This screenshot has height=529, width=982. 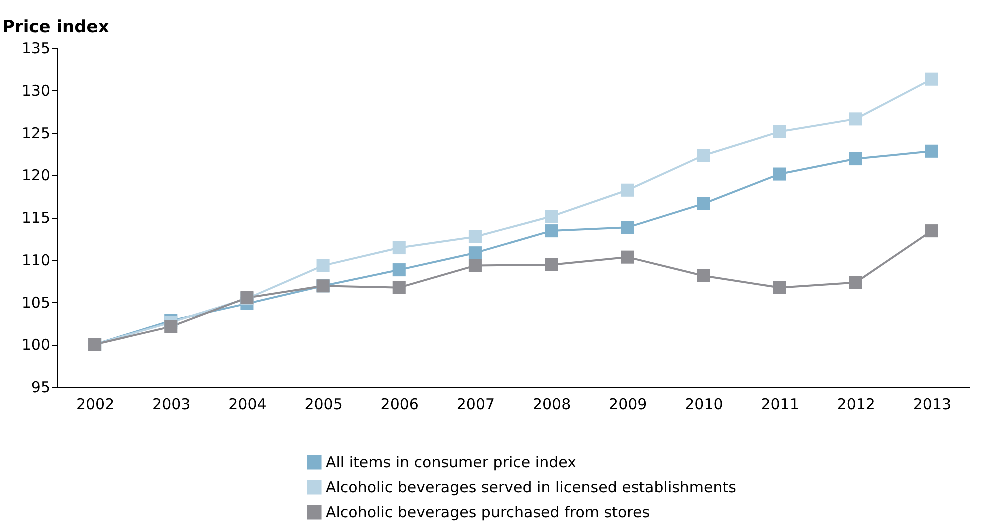 I want to click on x-tick-label: 2012, so click(x=856, y=405).